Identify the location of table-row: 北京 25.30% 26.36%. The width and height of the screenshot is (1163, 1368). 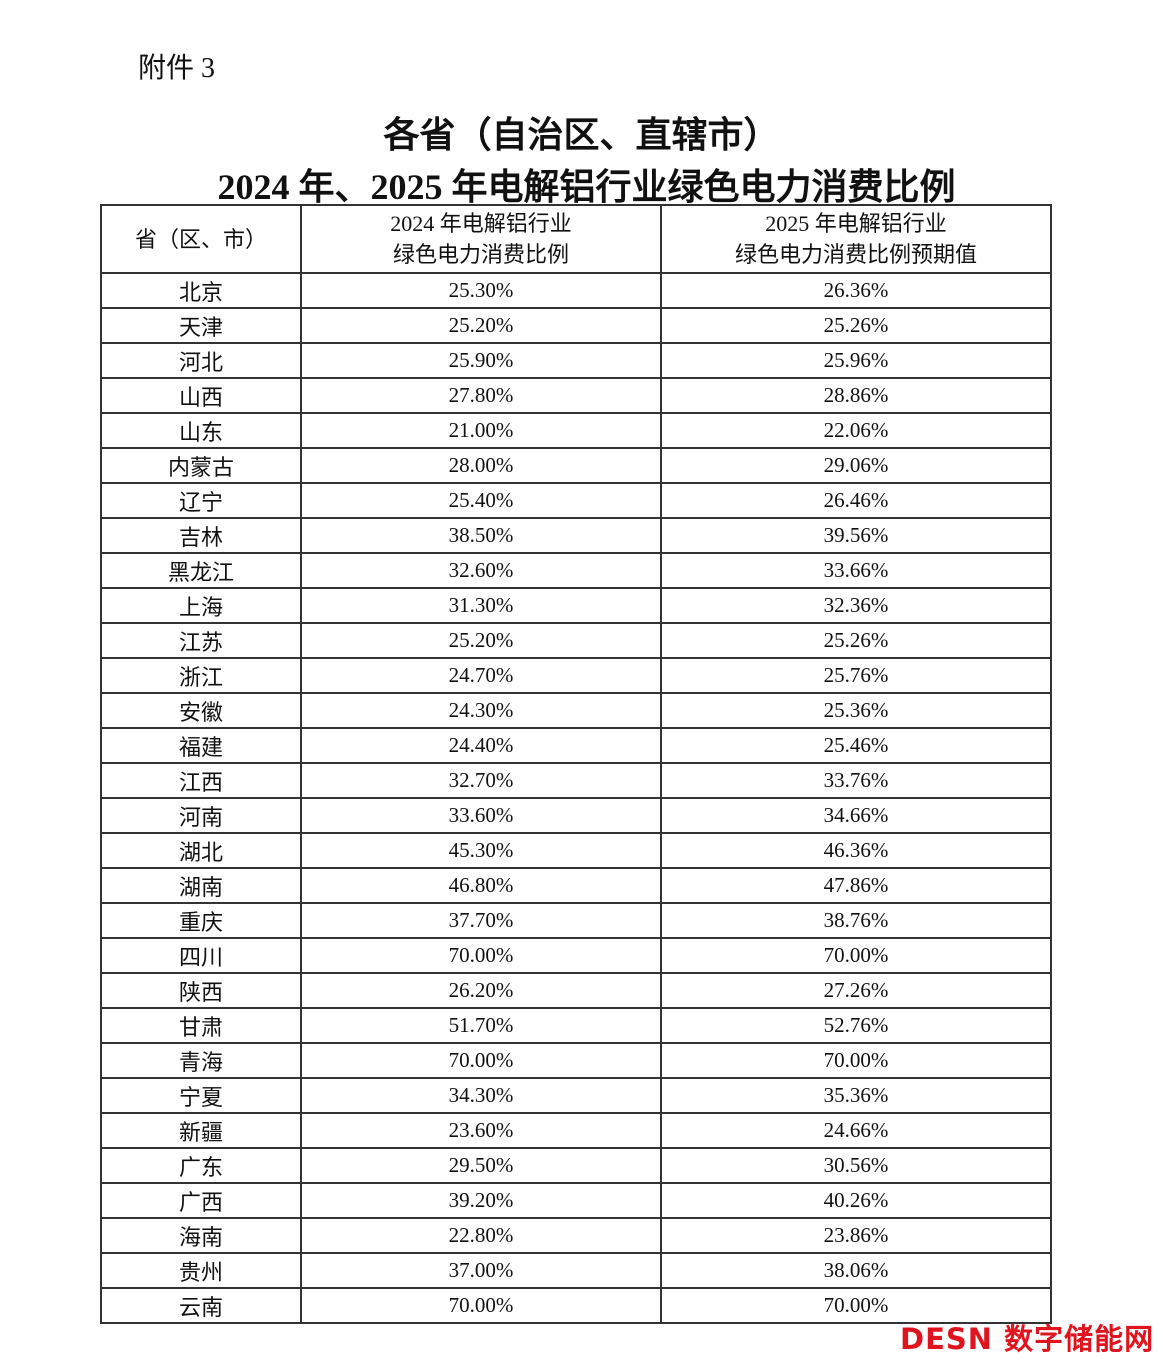
(576, 290).